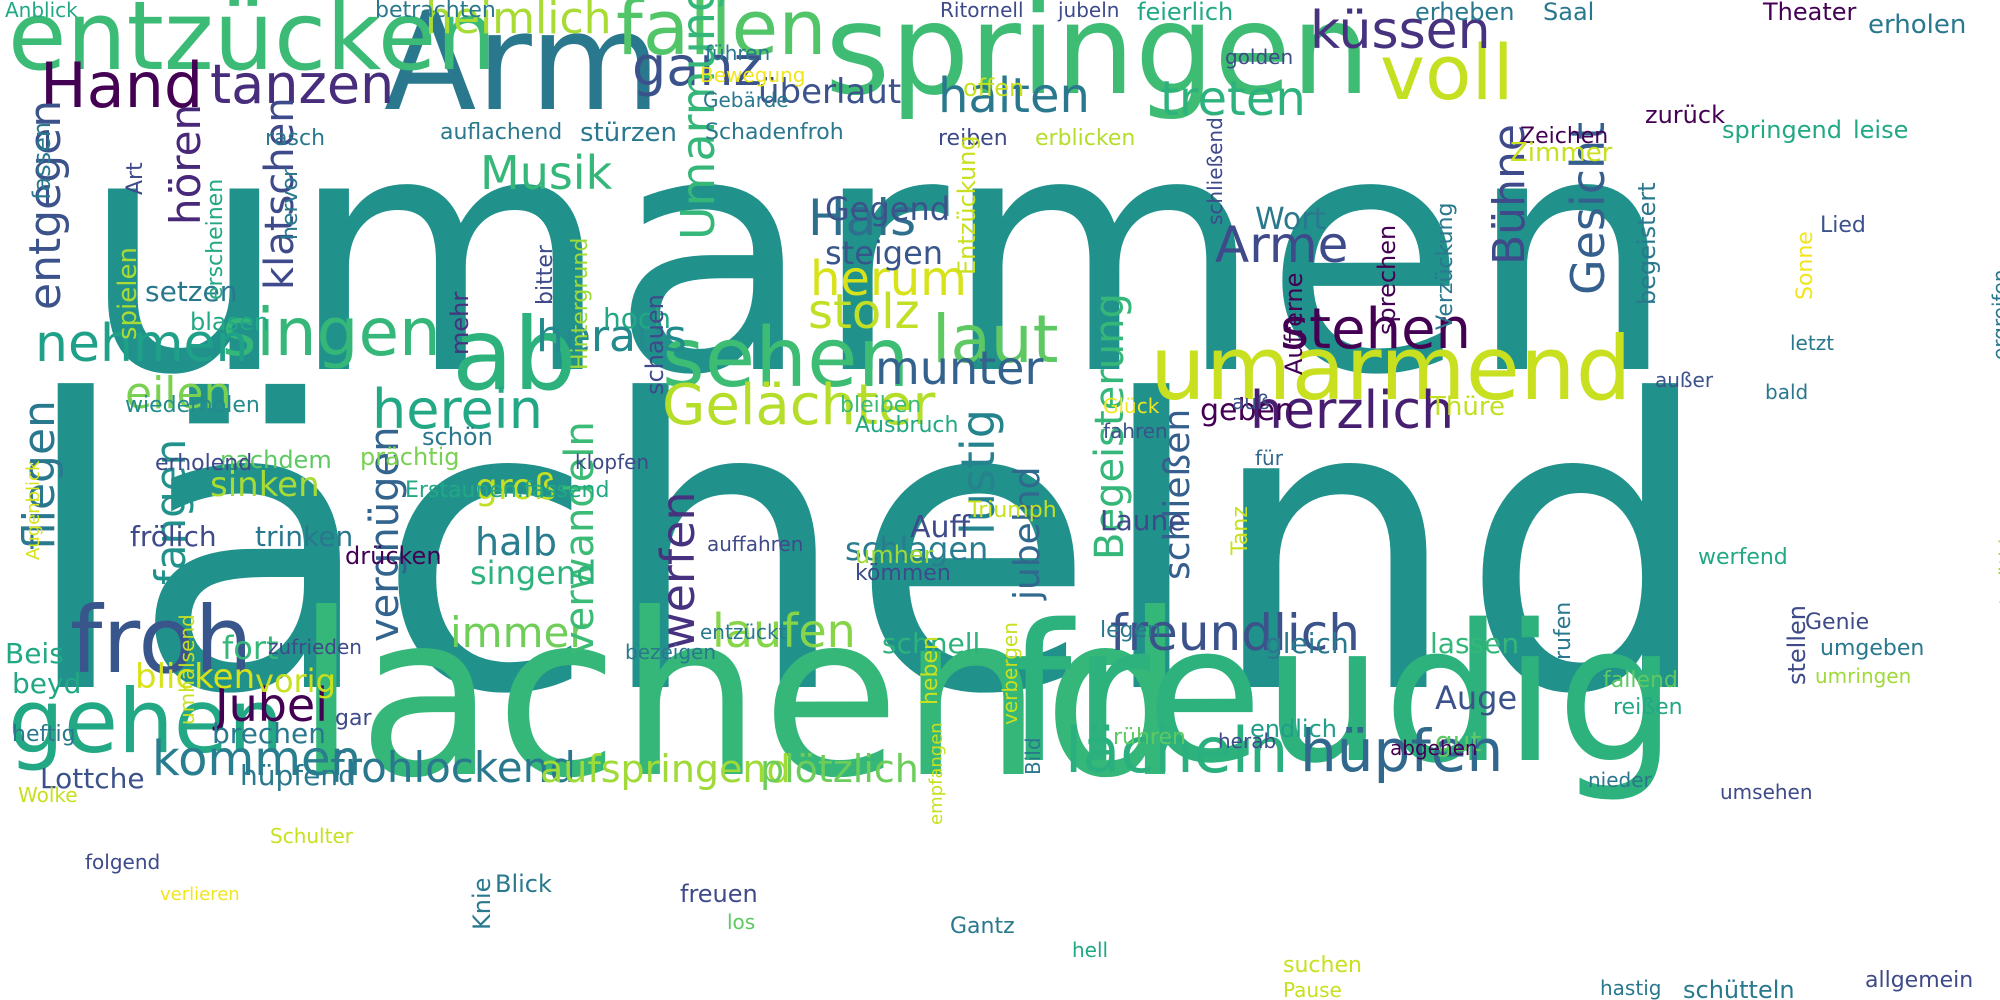 The width and height of the screenshot is (2000, 1000). What do you see at coordinates (1293, 729) in the screenshot?
I see `word-endlich: endlich` at bounding box center [1293, 729].